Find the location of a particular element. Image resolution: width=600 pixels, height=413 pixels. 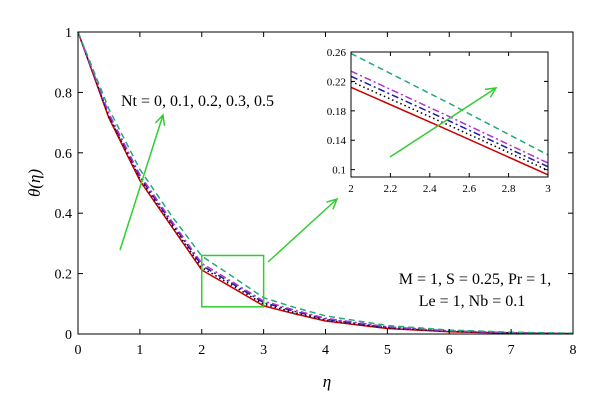

nt-annotation: Nt = 0, 0.1, 0.2, 0.3, 0.5 is located at coordinates (197, 101).